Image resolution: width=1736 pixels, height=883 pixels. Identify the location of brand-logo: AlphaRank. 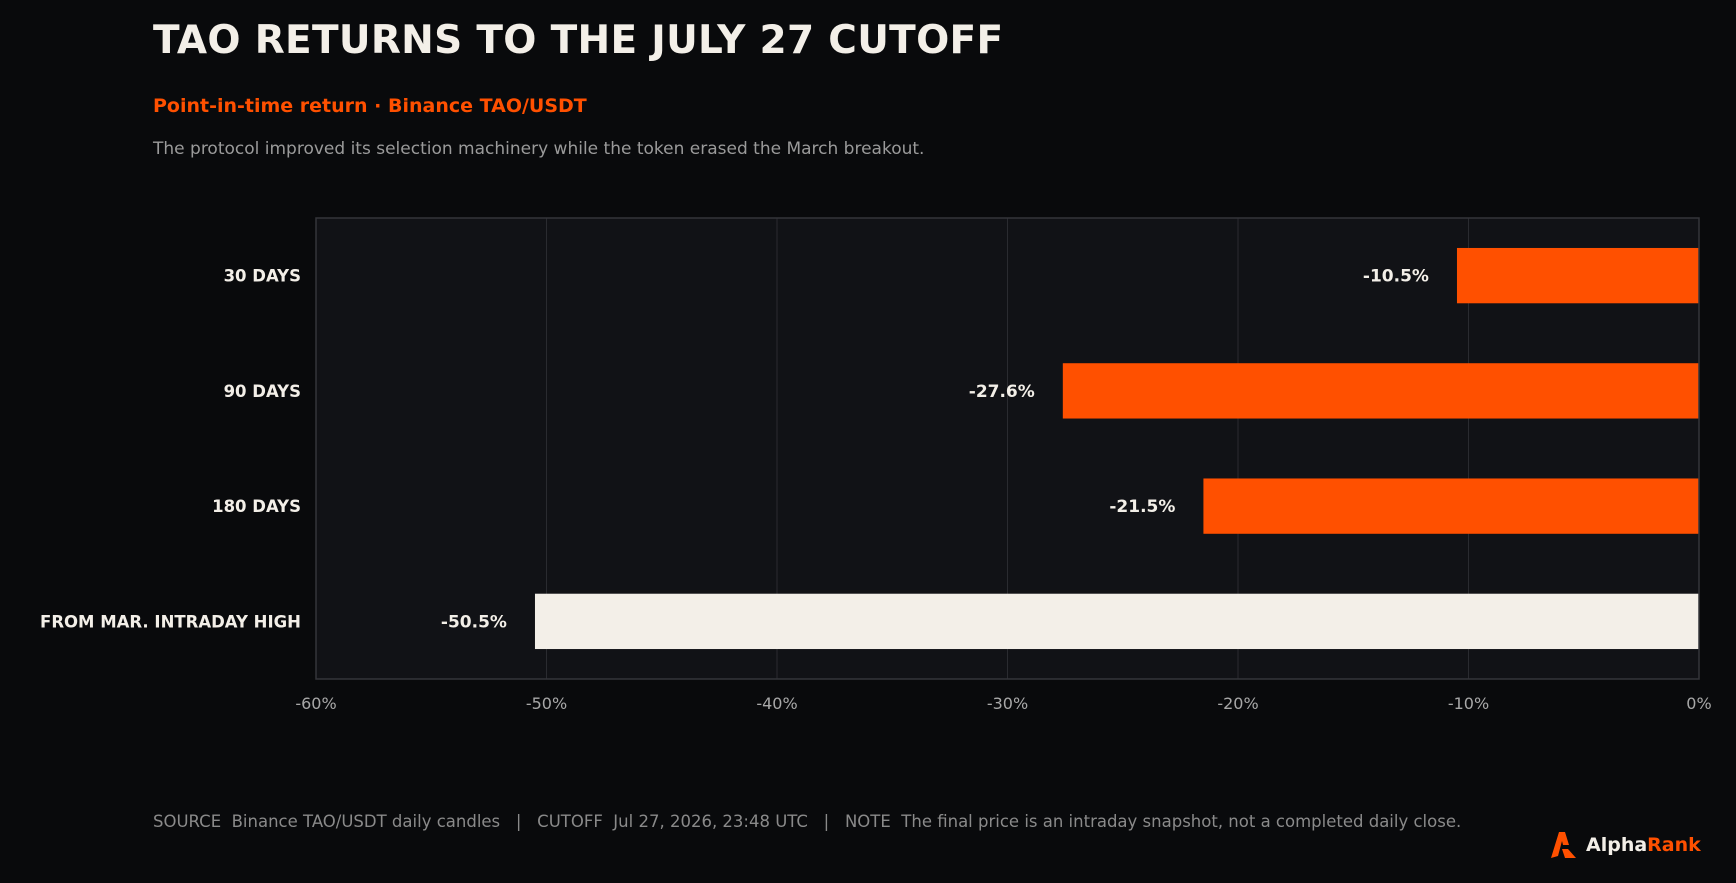
(1625, 845).